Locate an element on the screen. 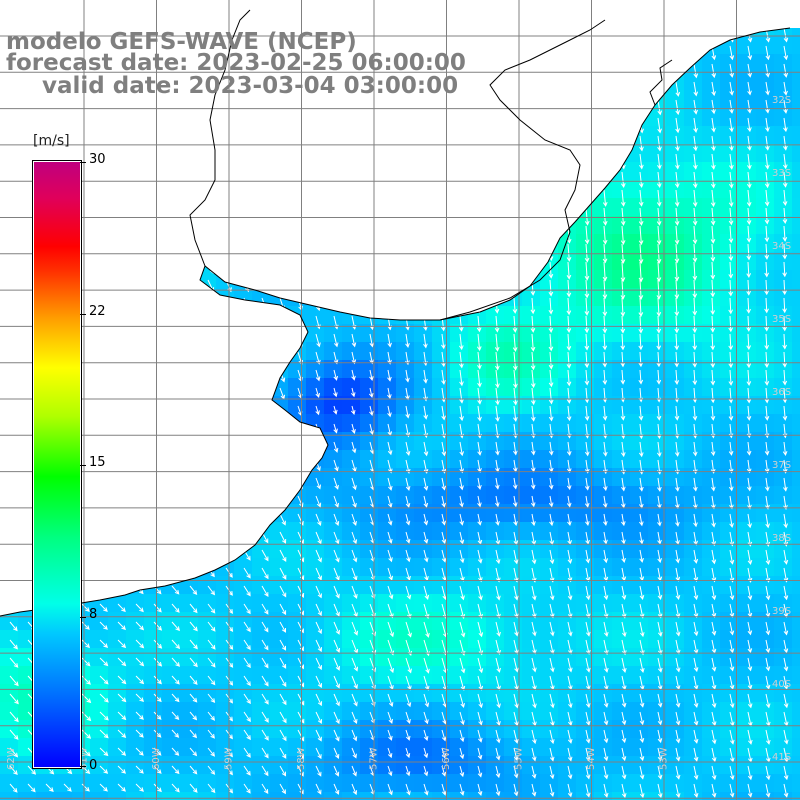 This screenshot has width=800, height=800. lon-label: 60W is located at coordinates (156, 758).